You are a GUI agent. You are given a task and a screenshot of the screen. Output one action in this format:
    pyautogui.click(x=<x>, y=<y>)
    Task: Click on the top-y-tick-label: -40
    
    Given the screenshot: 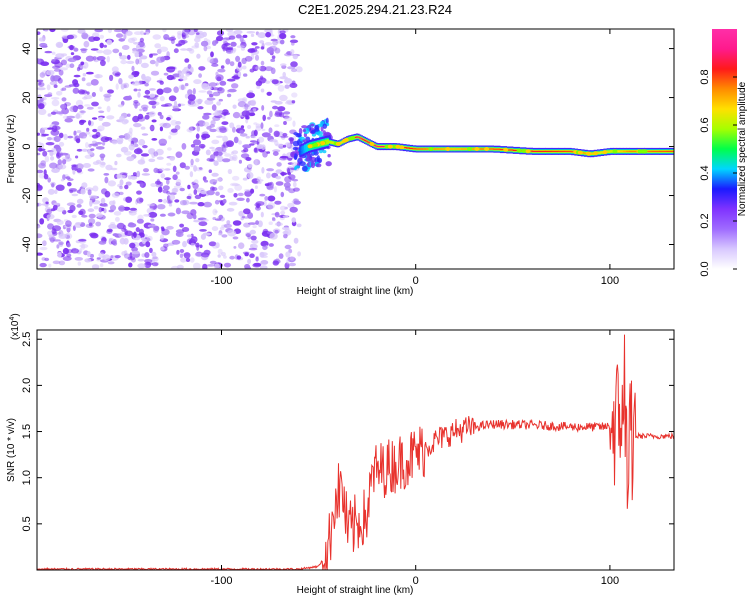 What is the action you would take?
    pyautogui.click(x=27, y=245)
    